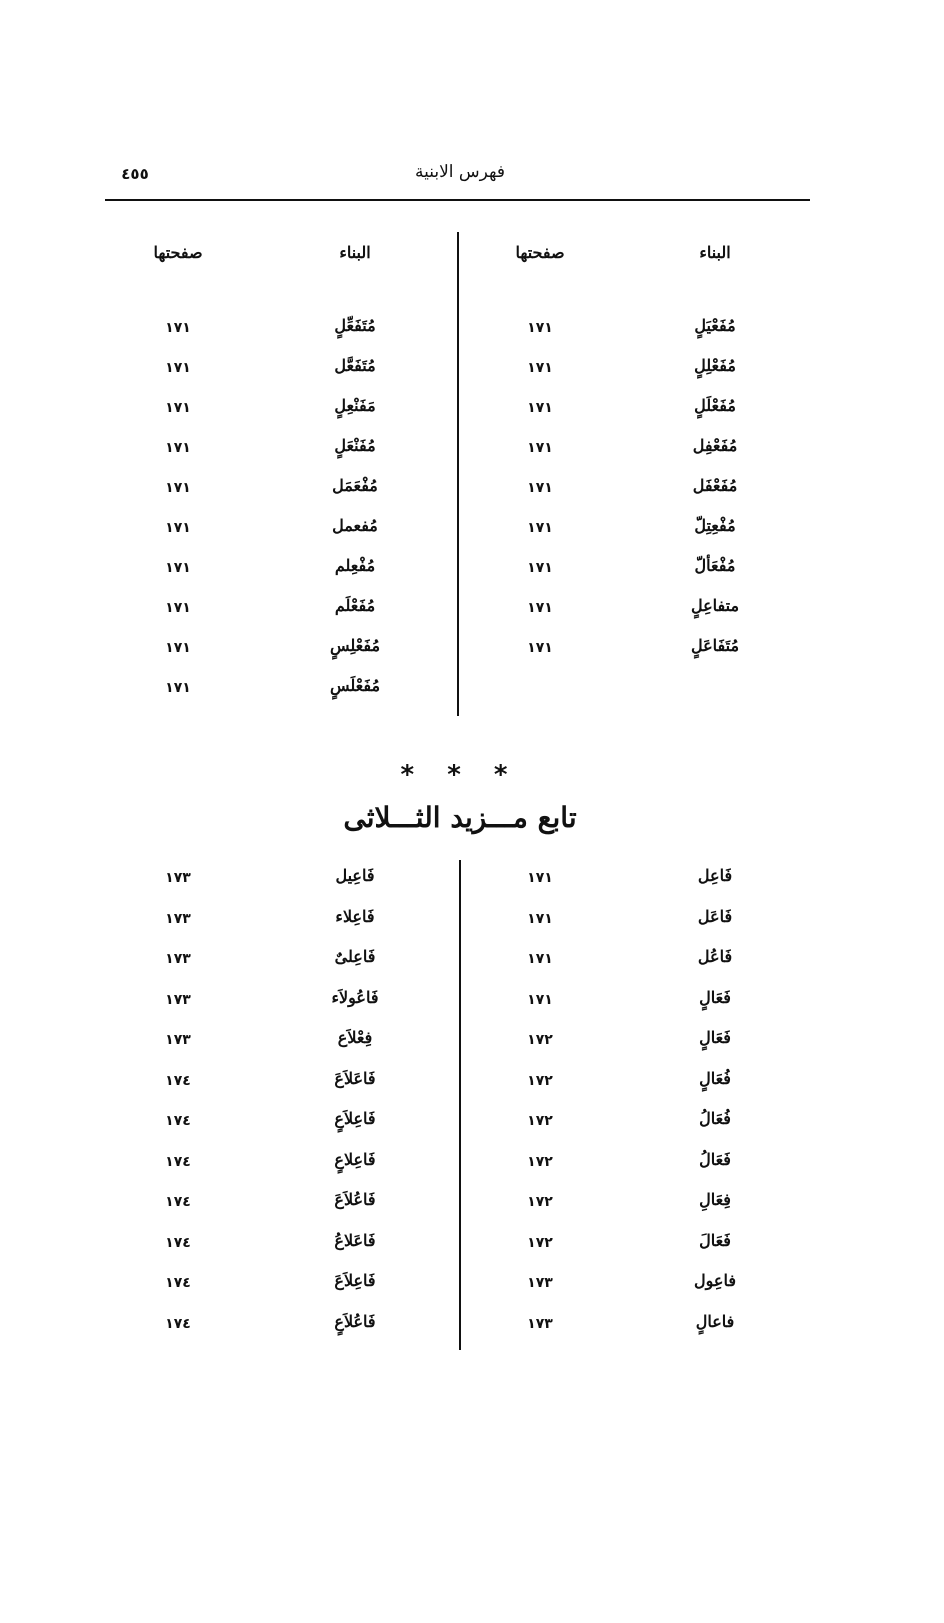 The height and width of the screenshot is (1623, 944). I want to click on t1-column-divider, so click(458, 474).